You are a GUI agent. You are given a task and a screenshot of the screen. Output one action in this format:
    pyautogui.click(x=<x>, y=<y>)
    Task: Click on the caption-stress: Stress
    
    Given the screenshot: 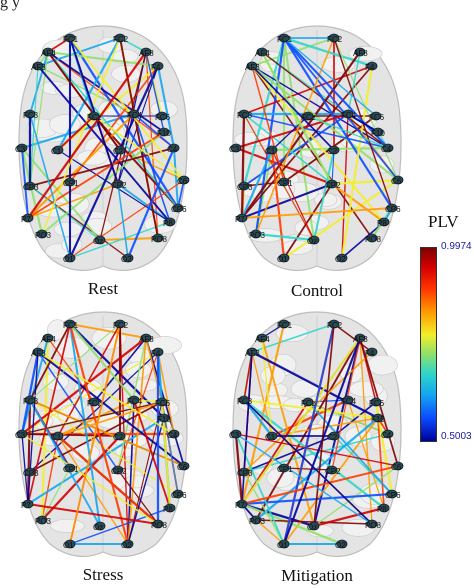 What is the action you would take?
    pyautogui.click(x=103, y=574)
    